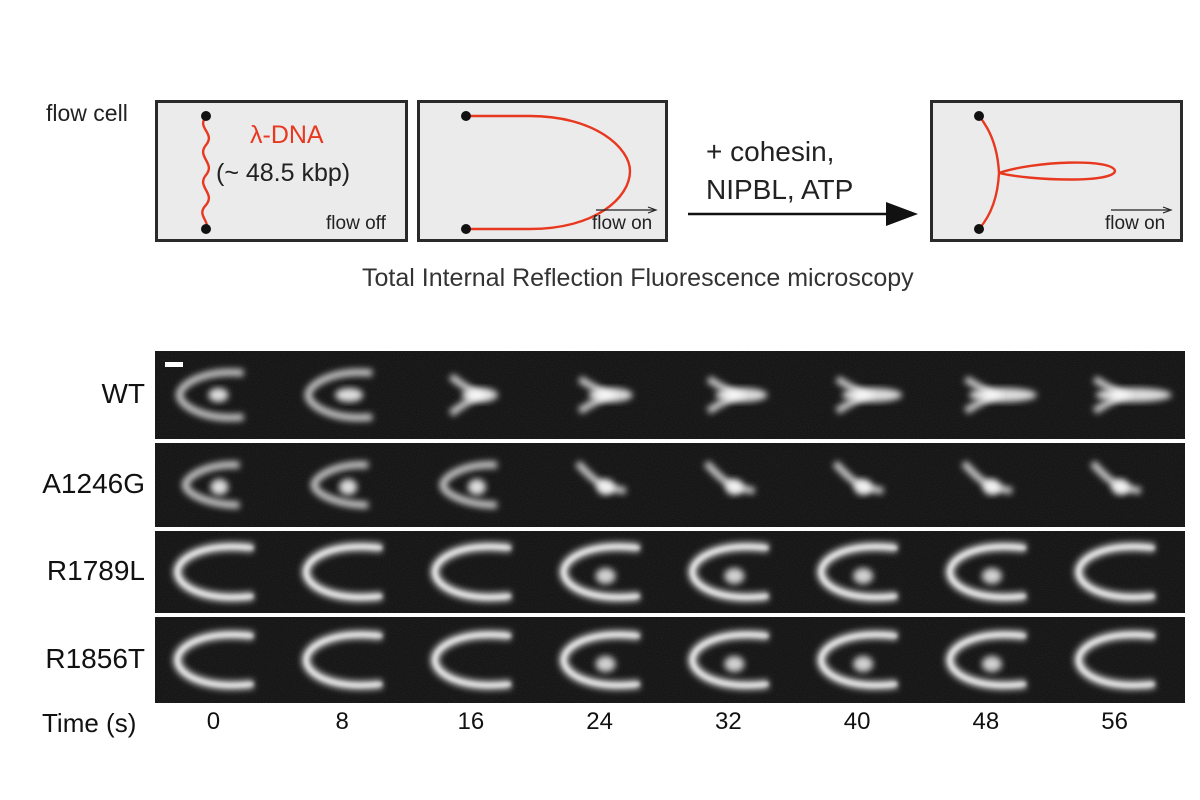 The image size is (1200, 800). I want to click on row-label-a1246g: A1246G, so click(93, 483).